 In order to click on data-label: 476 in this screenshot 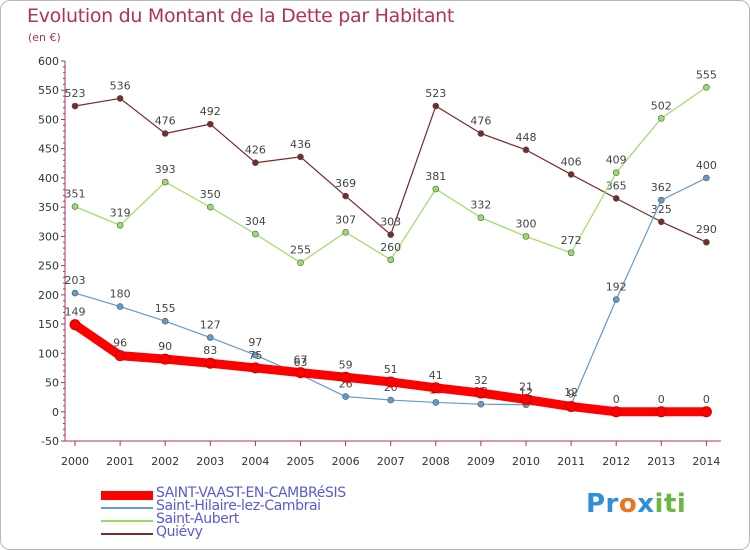, I will do `click(165, 120)`.